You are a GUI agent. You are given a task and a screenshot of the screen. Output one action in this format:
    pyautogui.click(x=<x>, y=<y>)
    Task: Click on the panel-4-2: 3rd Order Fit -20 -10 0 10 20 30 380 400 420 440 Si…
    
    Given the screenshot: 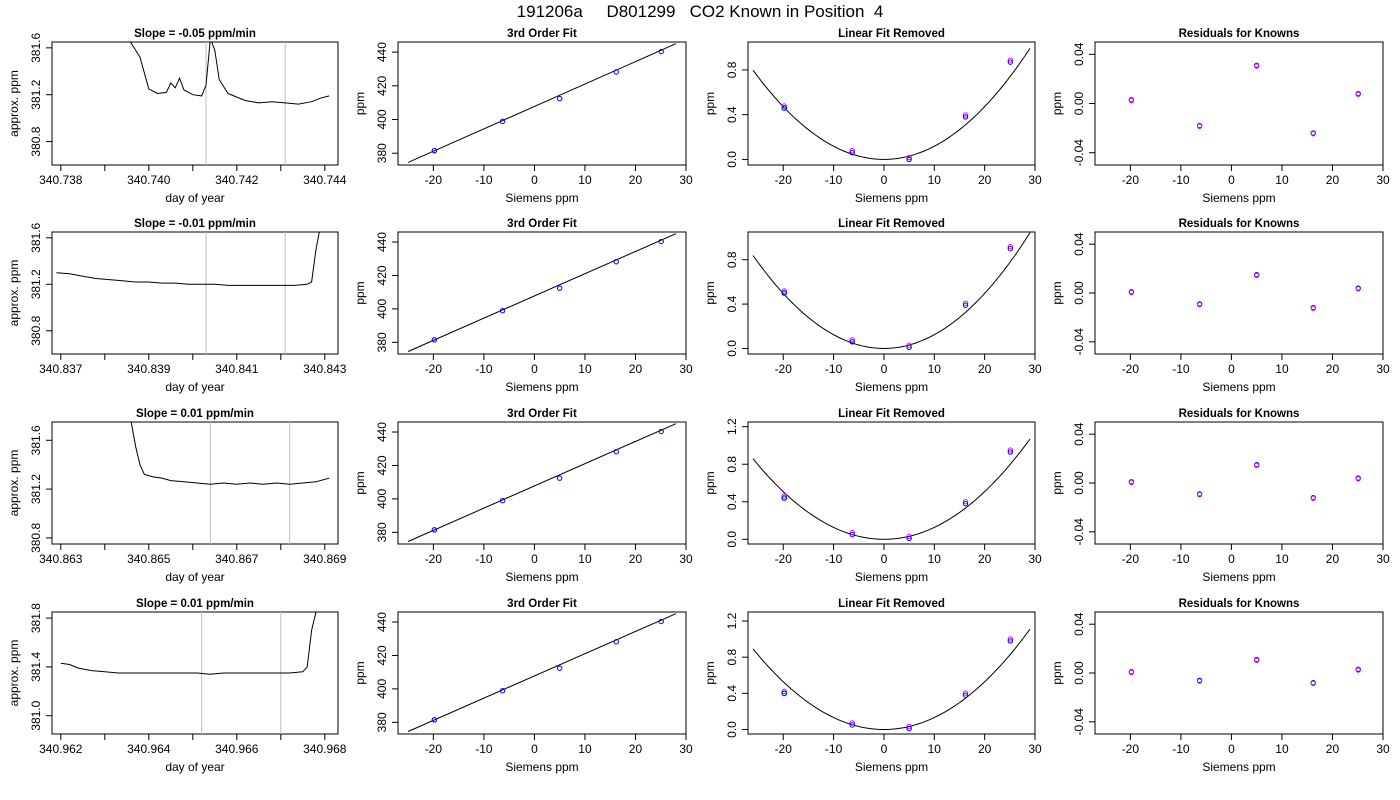 What is the action you would take?
    pyautogui.click(x=523, y=686)
    